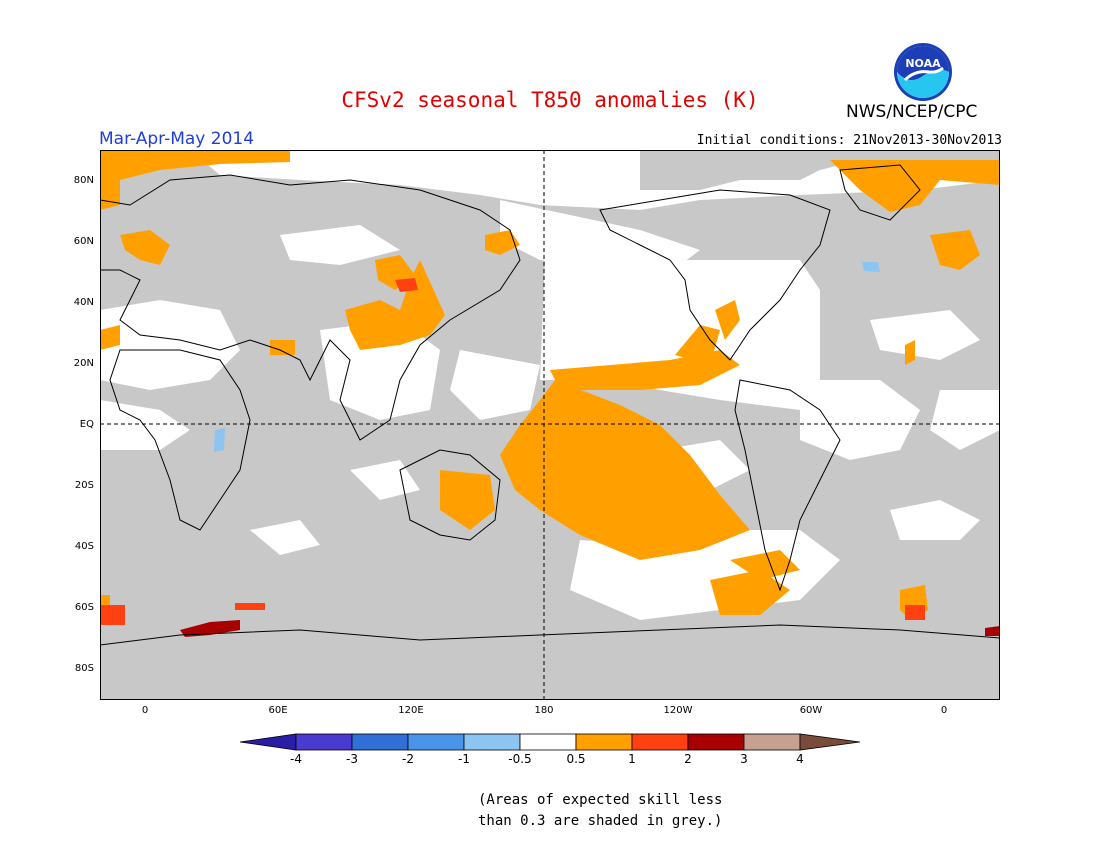 This screenshot has height=850, width=1100. What do you see at coordinates (84, 485) in the screenshot?
I see `lat-label: 20S` at bounding box center [84, 485].